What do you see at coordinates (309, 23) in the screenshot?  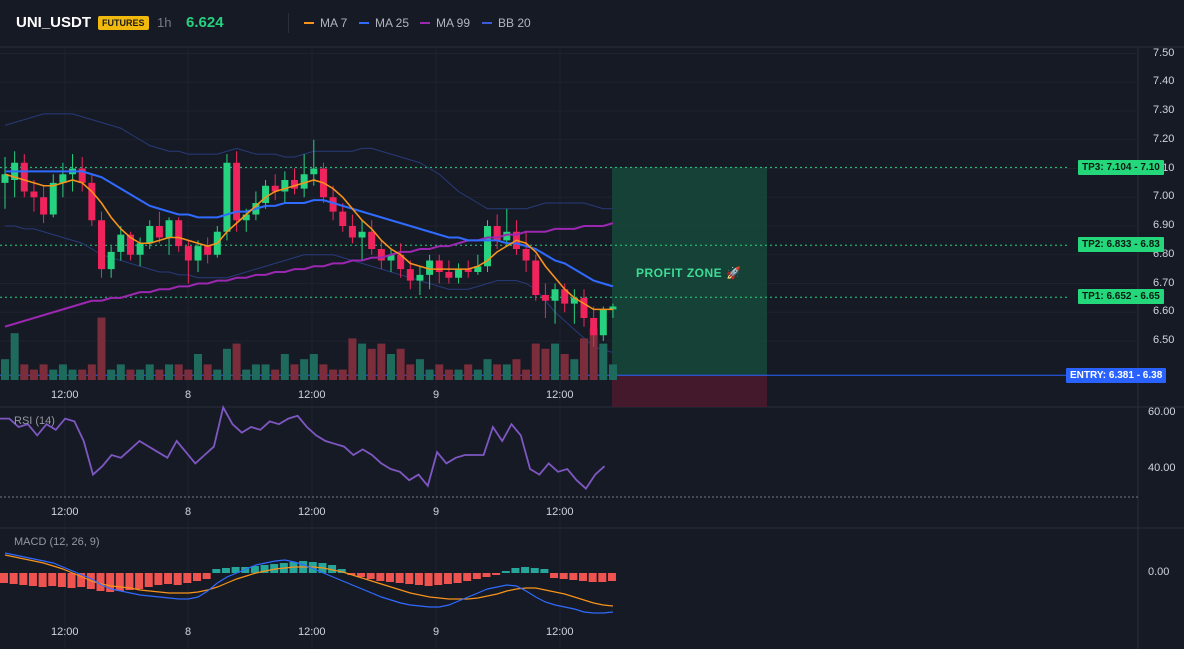 I see `legend-ma7-swatch` at bounding box center [309, 23].